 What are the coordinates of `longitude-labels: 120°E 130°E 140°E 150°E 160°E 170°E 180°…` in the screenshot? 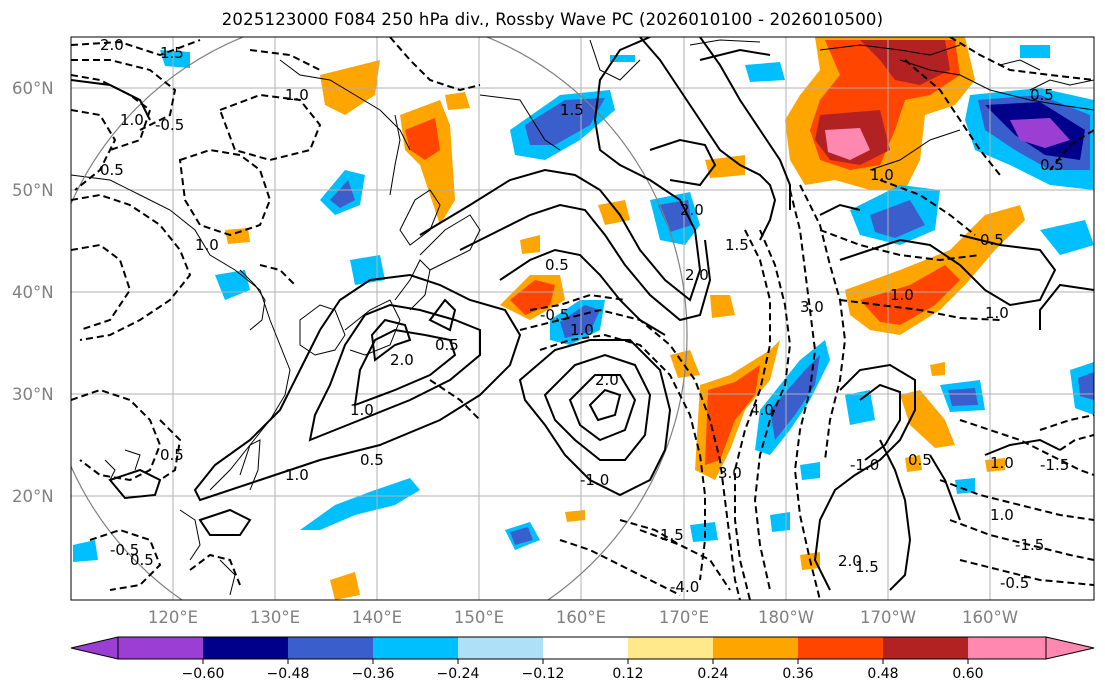 It's located at (583, 617).